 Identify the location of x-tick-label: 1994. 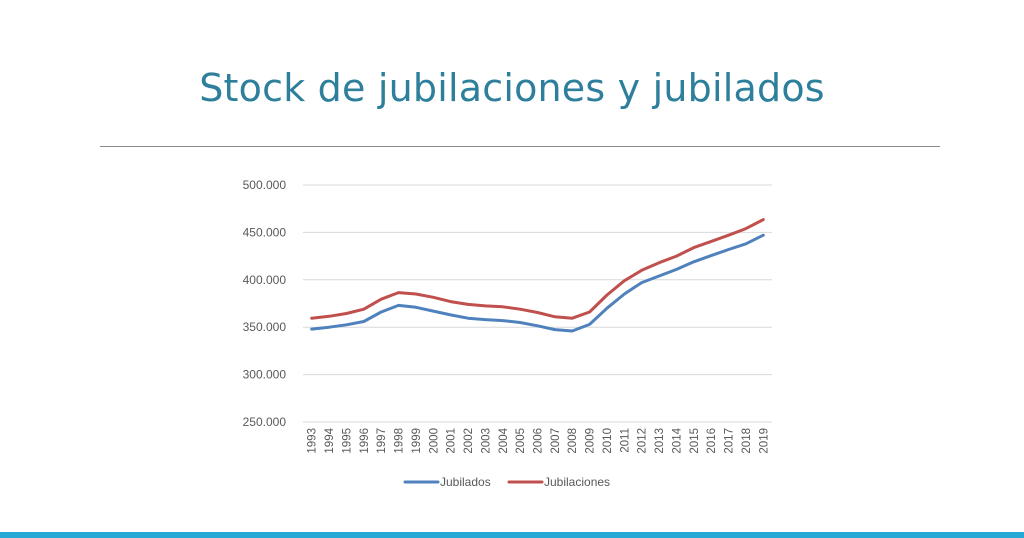
(330, 440).